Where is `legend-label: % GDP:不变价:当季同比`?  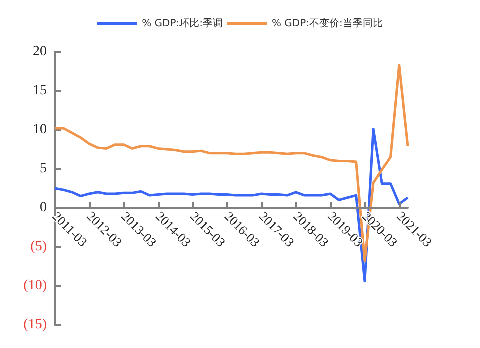
legend-label: % GDP:不变价:当季同比 is located at coordinates (327, 24).